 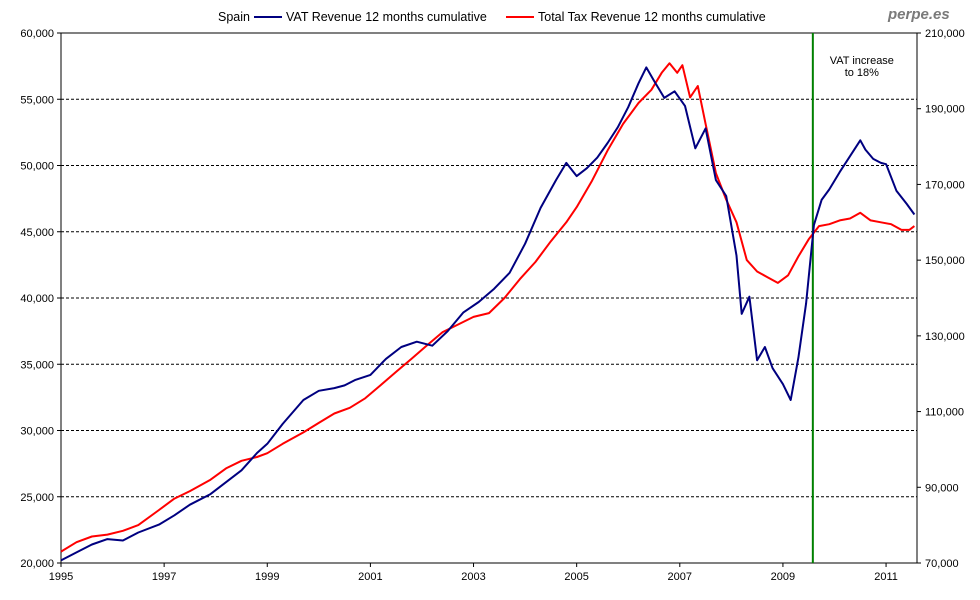 I want to click on left-tick-label-3: 35,000, so click(x=37, y=365).